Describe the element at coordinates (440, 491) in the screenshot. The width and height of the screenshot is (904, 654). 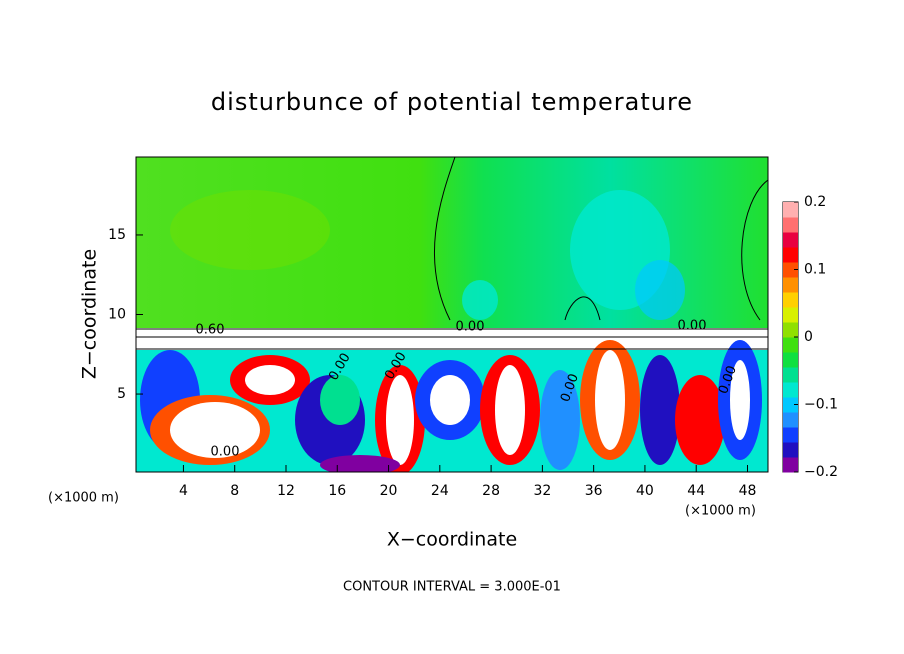
I see `x-tick-label: 24` at that location.